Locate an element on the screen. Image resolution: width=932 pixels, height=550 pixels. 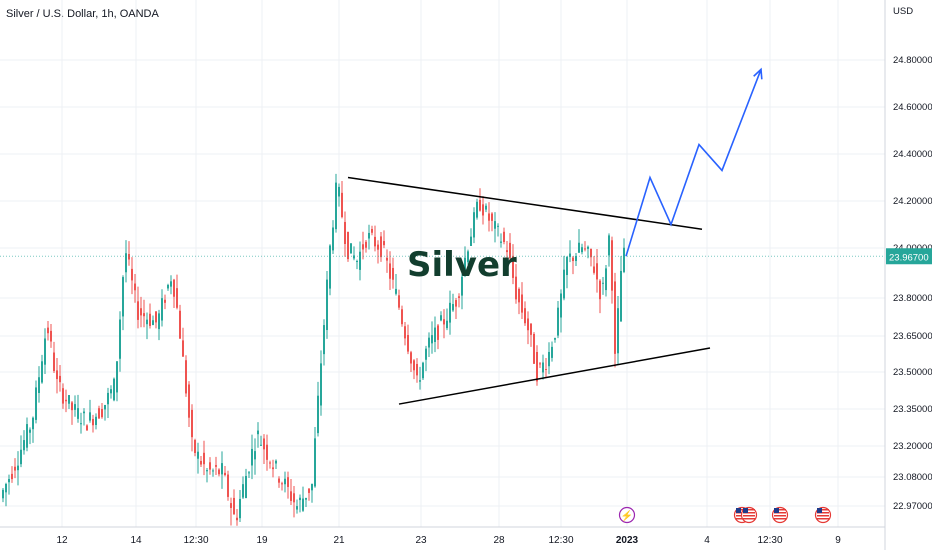
price-tick-label: 23.80000 is located at coordinates (912, 298).